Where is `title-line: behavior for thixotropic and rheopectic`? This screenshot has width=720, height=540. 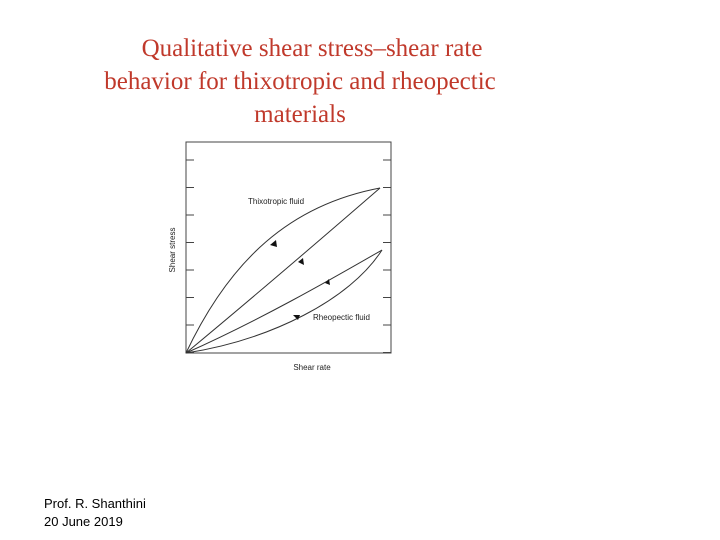 title-line: behavior for thixotropic and rheopectic is located at coordinates (300, 81).